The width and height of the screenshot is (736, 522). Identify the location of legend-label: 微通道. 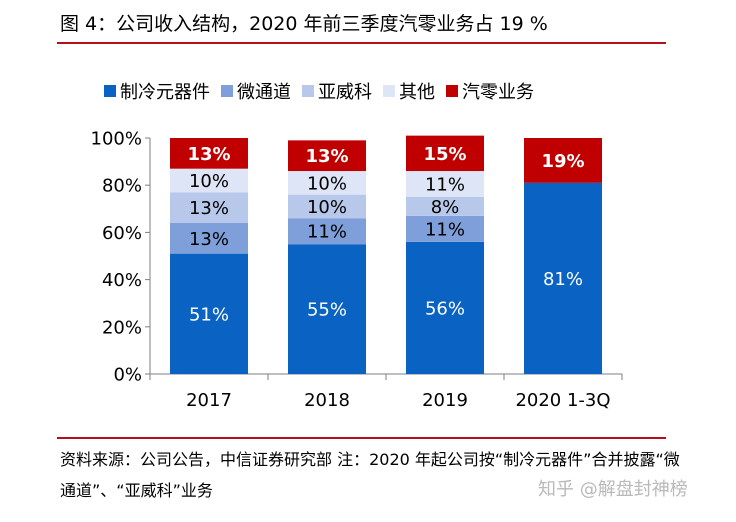
(264, 92).